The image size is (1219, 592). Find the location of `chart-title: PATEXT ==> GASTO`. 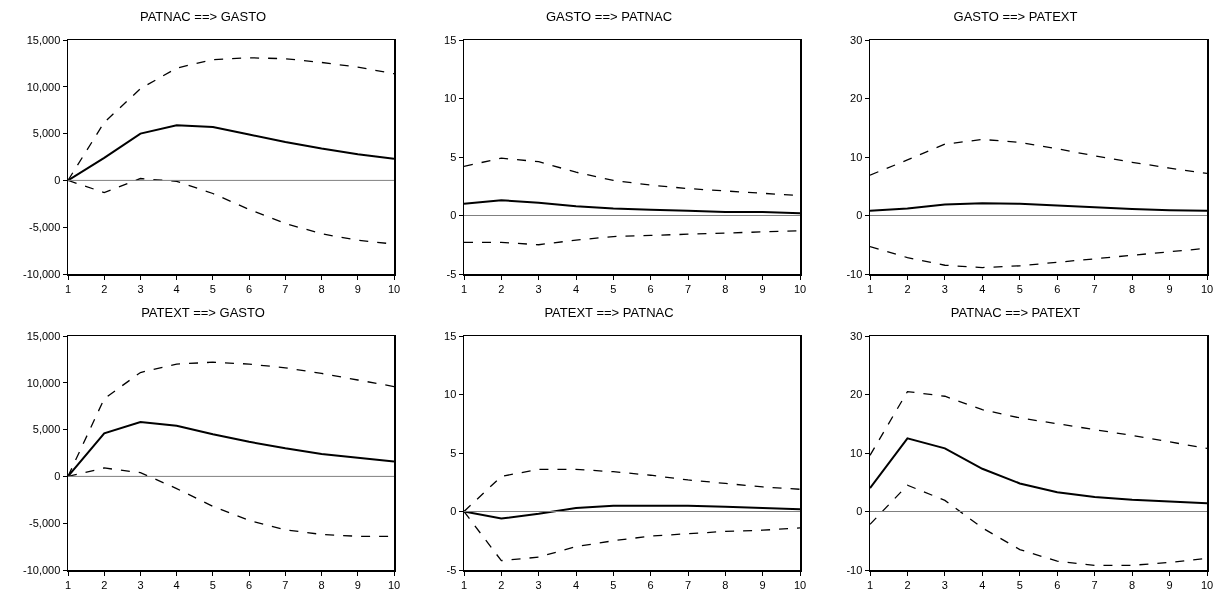

chart-title: PATEXT ==> GASTO is located at coordinates (203, 312).